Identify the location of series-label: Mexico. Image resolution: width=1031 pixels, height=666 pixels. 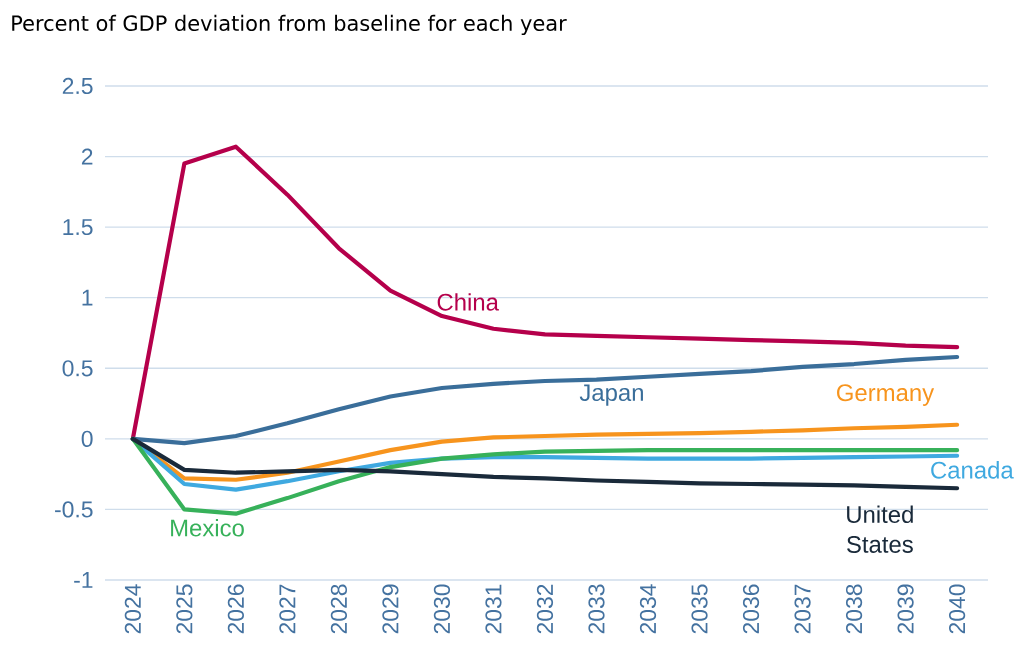
(207, 527).